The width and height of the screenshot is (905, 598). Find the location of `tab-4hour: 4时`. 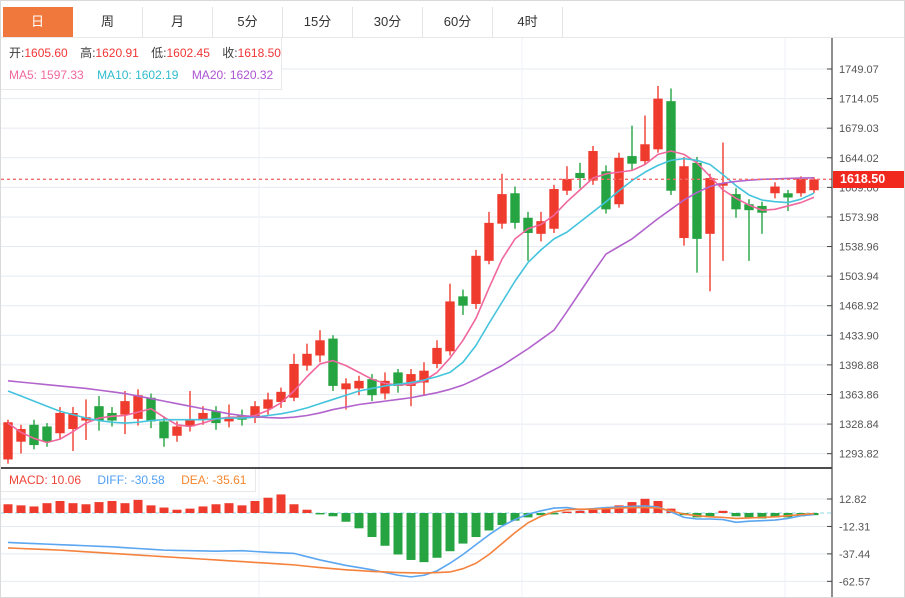

tab-4hour: 4时 is located at coordinates (528, 22).